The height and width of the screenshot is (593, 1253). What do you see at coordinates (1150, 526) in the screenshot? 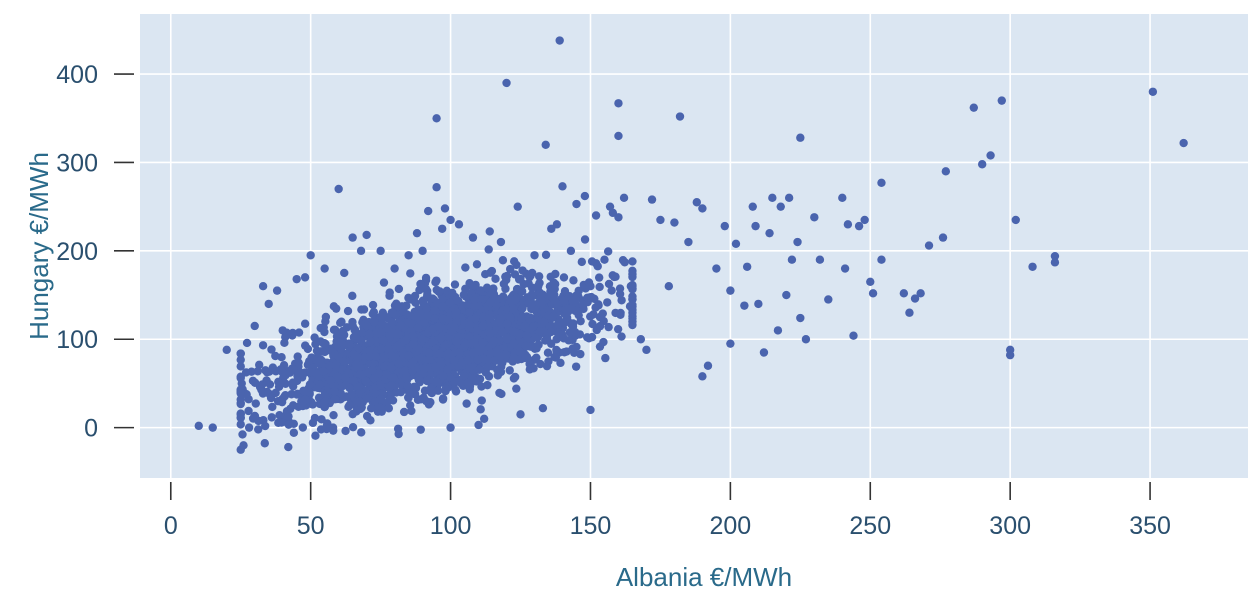
I see `x-tick-label: 350` at bounding box center [1150, 526].